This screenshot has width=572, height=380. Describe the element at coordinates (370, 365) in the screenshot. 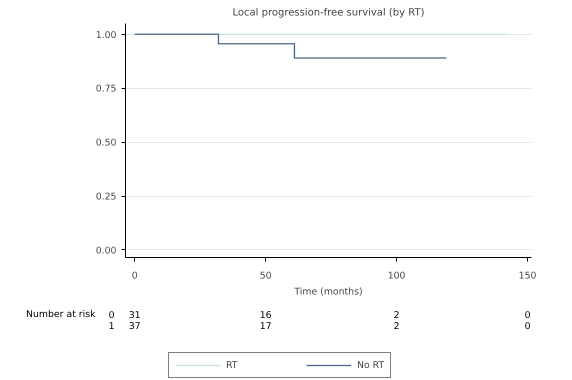

I see `legend-label: No RT` at that location.